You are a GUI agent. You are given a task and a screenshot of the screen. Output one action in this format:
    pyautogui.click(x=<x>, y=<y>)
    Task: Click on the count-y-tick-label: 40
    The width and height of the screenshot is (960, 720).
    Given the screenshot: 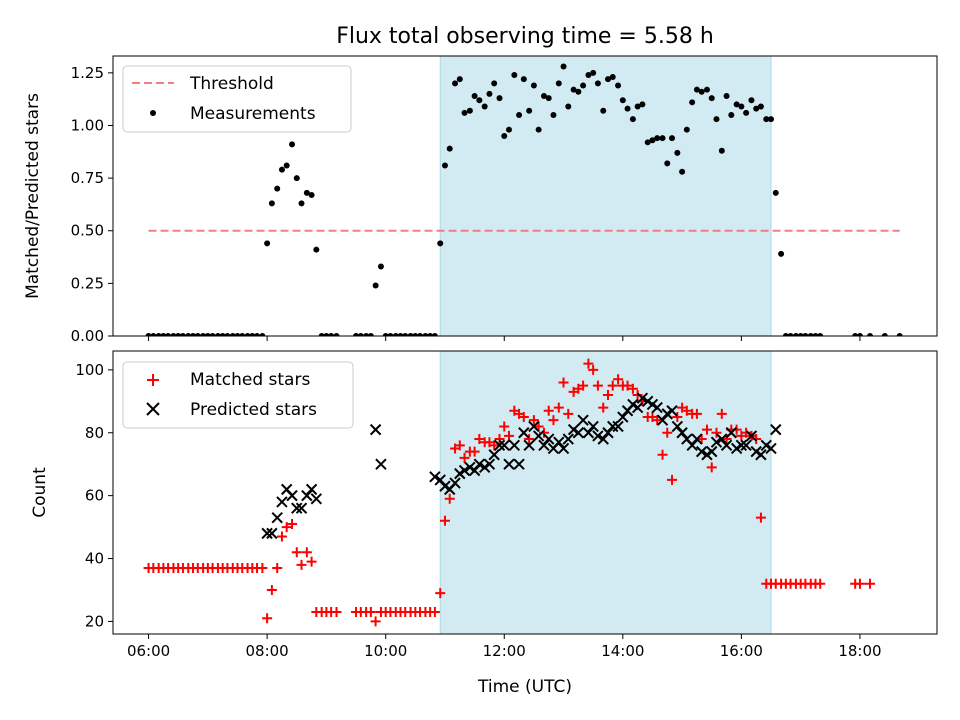 What is the action you would take?
    pyautogui.click(x=94, y=559)
    